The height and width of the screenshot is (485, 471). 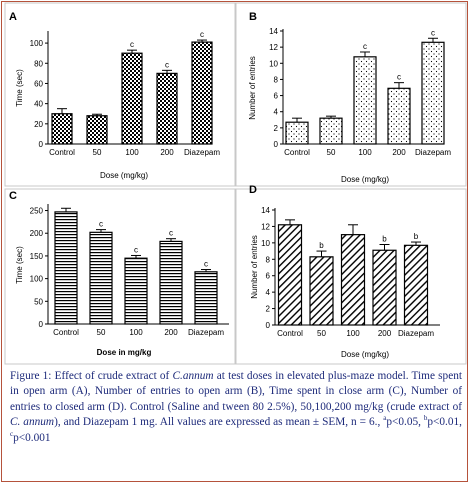 I want to click on caption-p-a: p<0.05,, so click(x=405, y=422).